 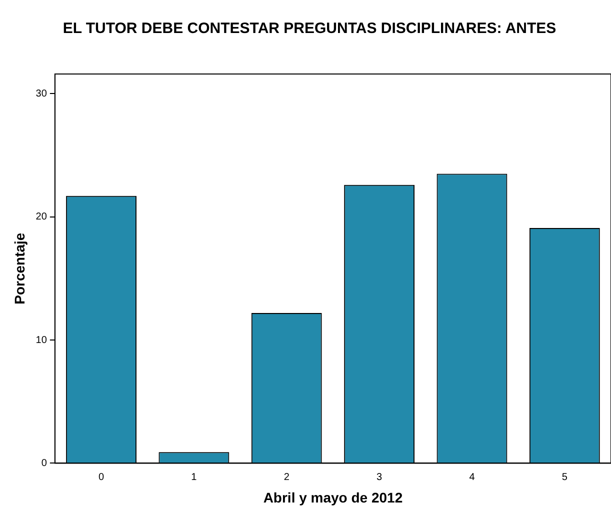 What do you see at coordinates (42, 340) in the screenshot?
I see `y-tick-label: 10` at bounding box center [42, 340].